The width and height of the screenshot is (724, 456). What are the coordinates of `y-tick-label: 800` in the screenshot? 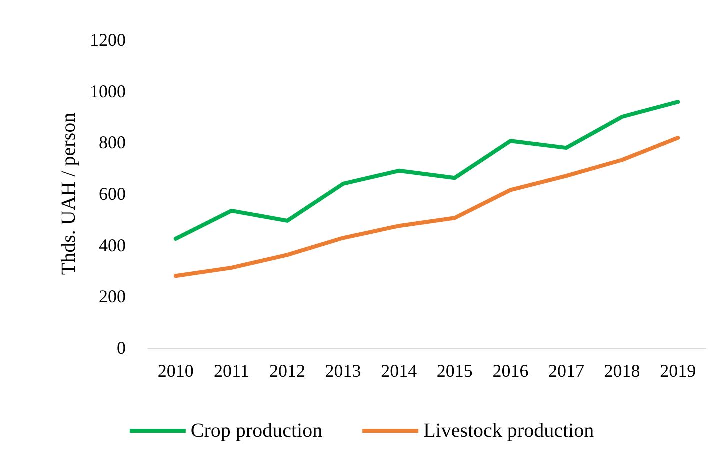 It's located at (112, 142).